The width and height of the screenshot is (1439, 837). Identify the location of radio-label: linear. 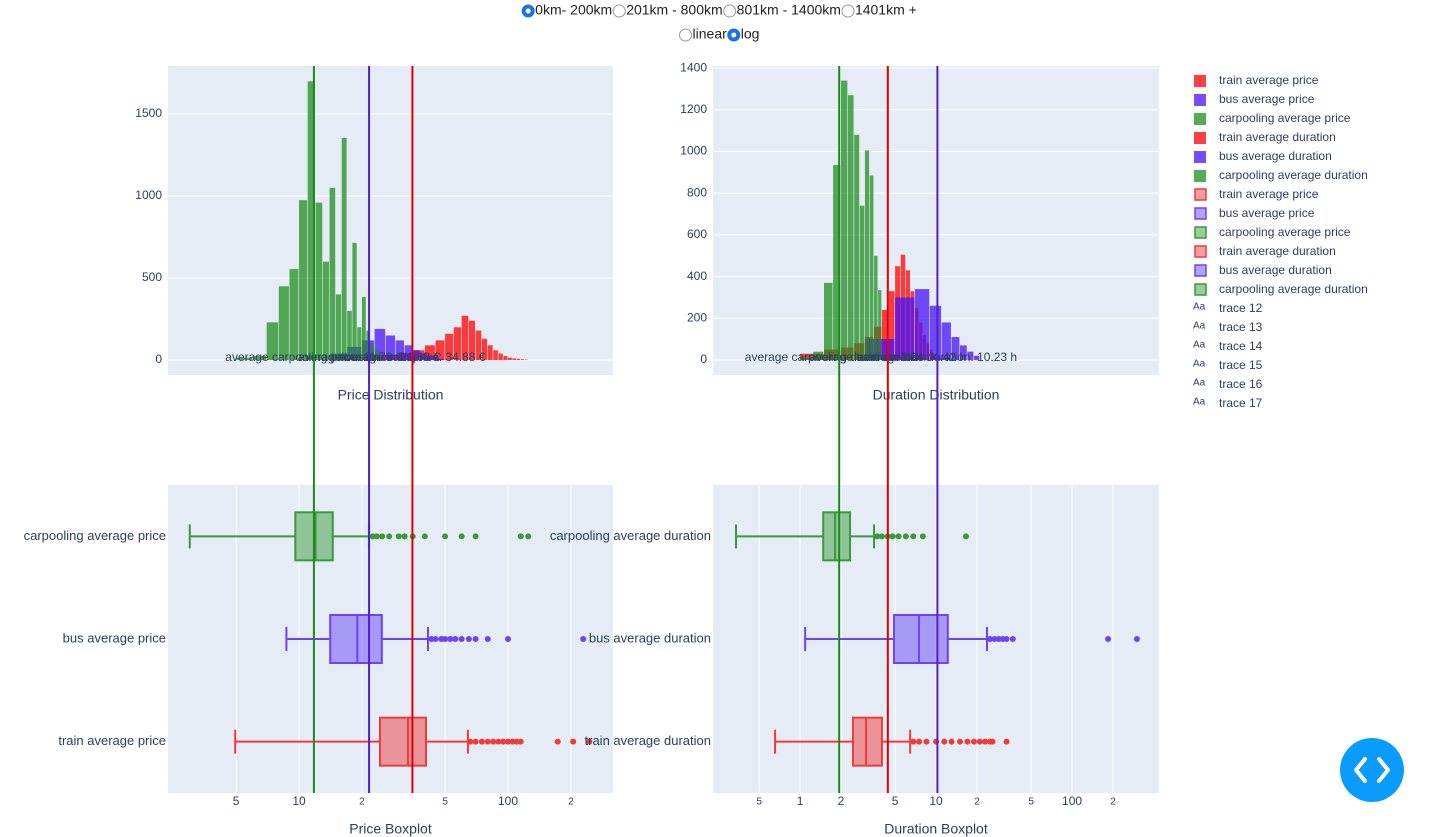
(710, 34).